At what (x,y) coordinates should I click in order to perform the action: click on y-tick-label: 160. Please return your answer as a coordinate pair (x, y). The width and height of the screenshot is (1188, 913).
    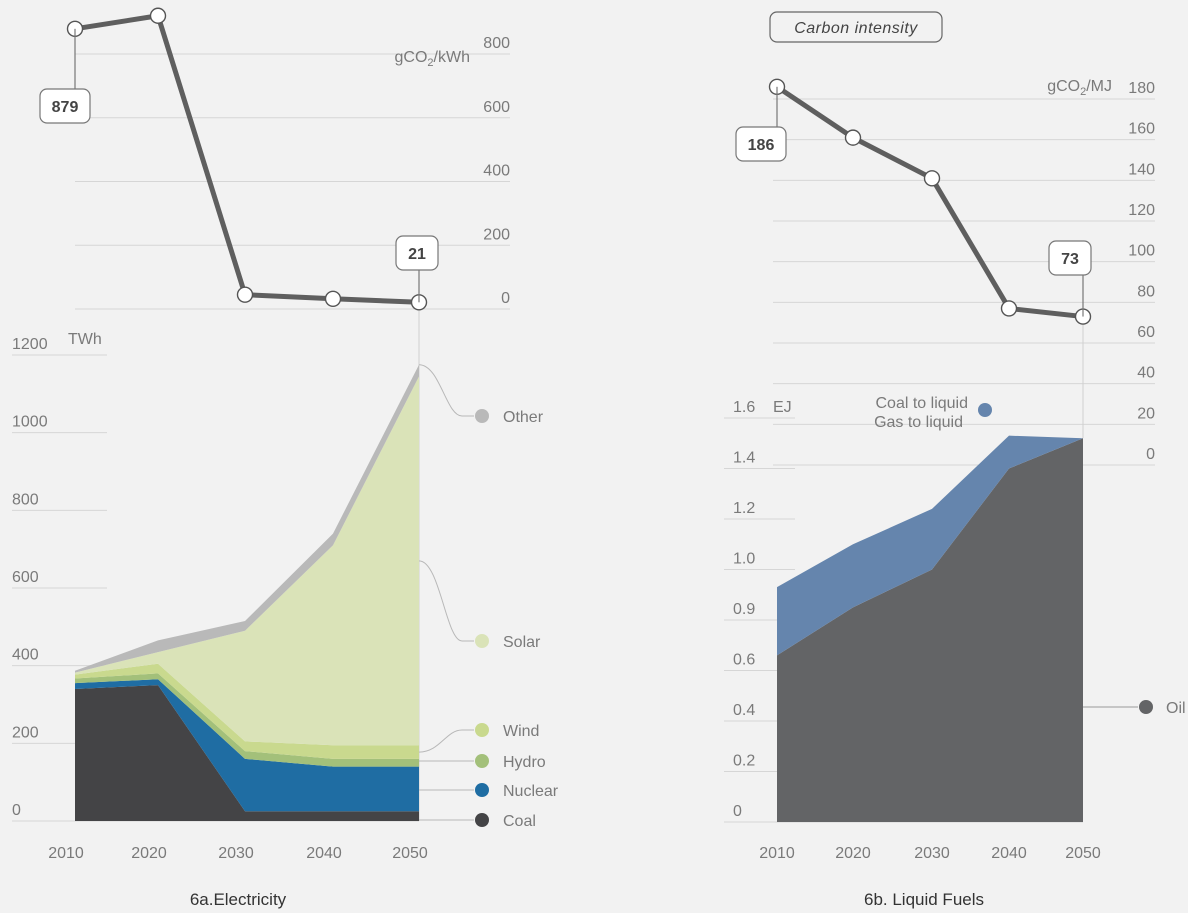
    Looking at the image, I should click on (1141, 129).